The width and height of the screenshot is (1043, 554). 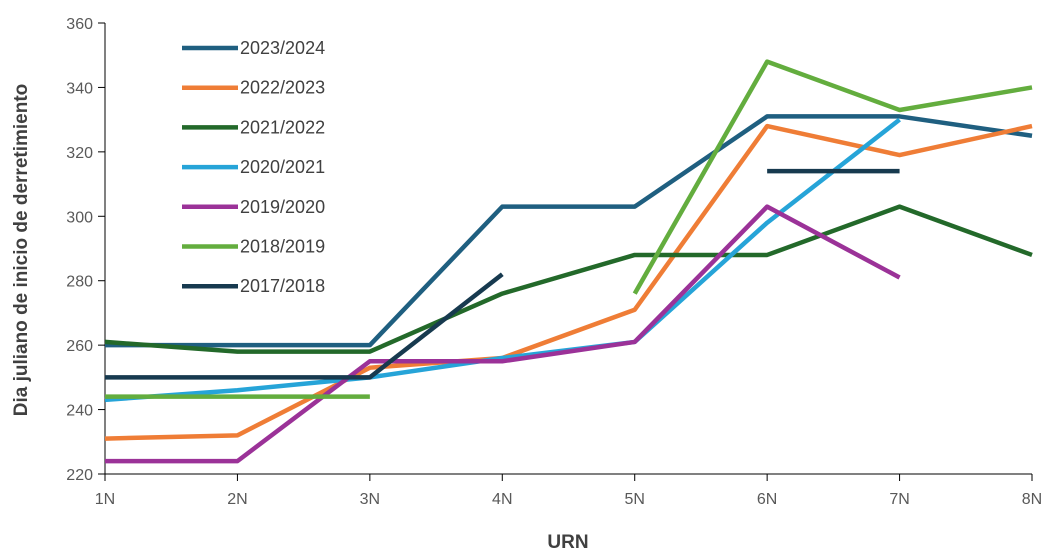 What do you see at coordinates (282, 167) in the screenshot?
I see `legend-label: 2020/2021` at bounding box center [282, 167].